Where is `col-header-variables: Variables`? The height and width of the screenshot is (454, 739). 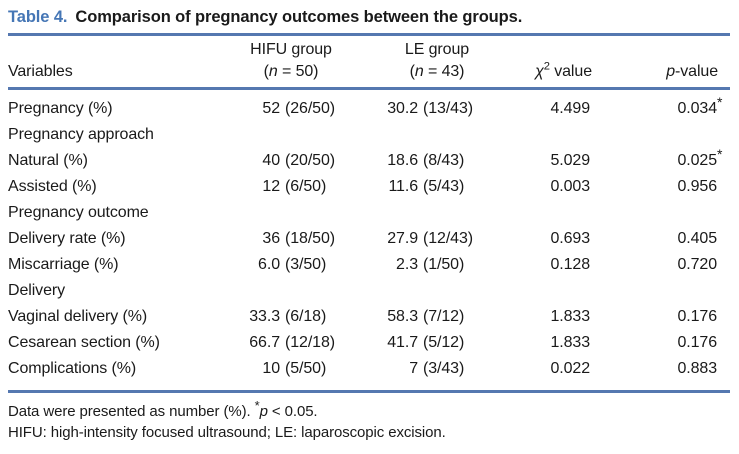
col-header-variables: Variables is located at coordinates (124, 61).